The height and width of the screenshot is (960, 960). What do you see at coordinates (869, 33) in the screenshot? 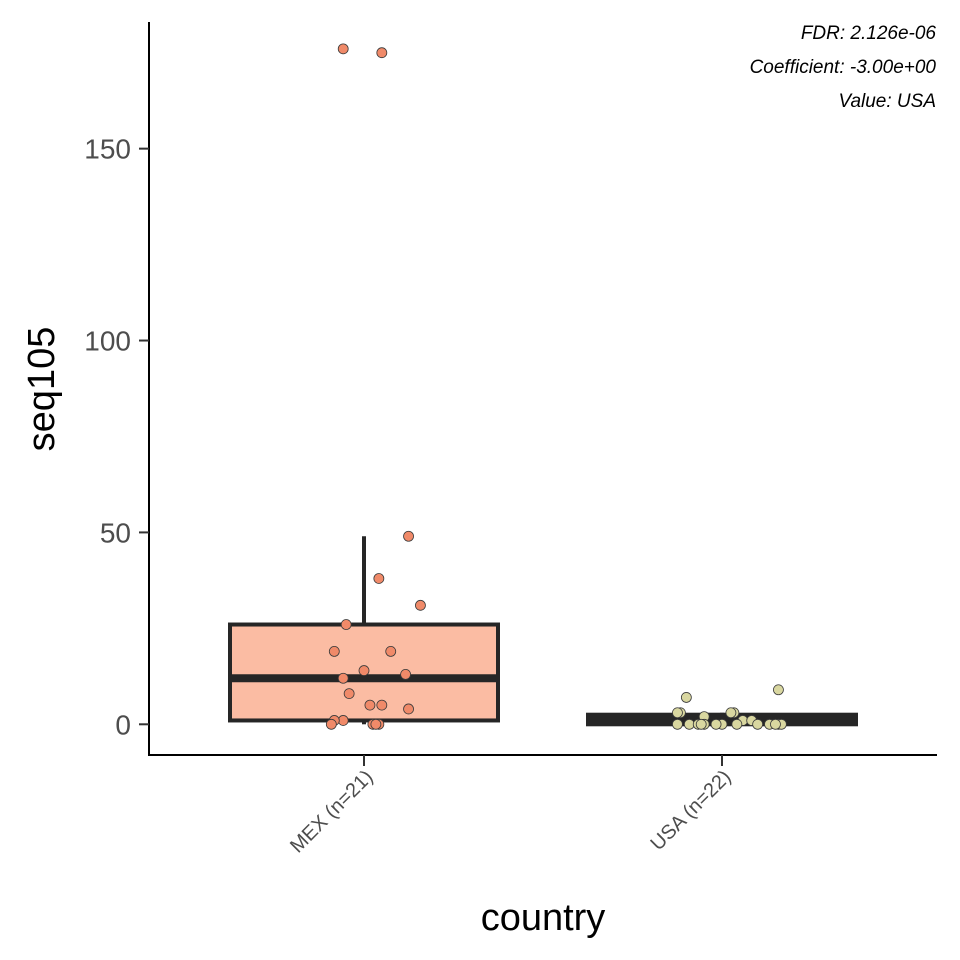
I see `annotation-text: FDR: 2.126e-06` at bounding box center [869, 33].